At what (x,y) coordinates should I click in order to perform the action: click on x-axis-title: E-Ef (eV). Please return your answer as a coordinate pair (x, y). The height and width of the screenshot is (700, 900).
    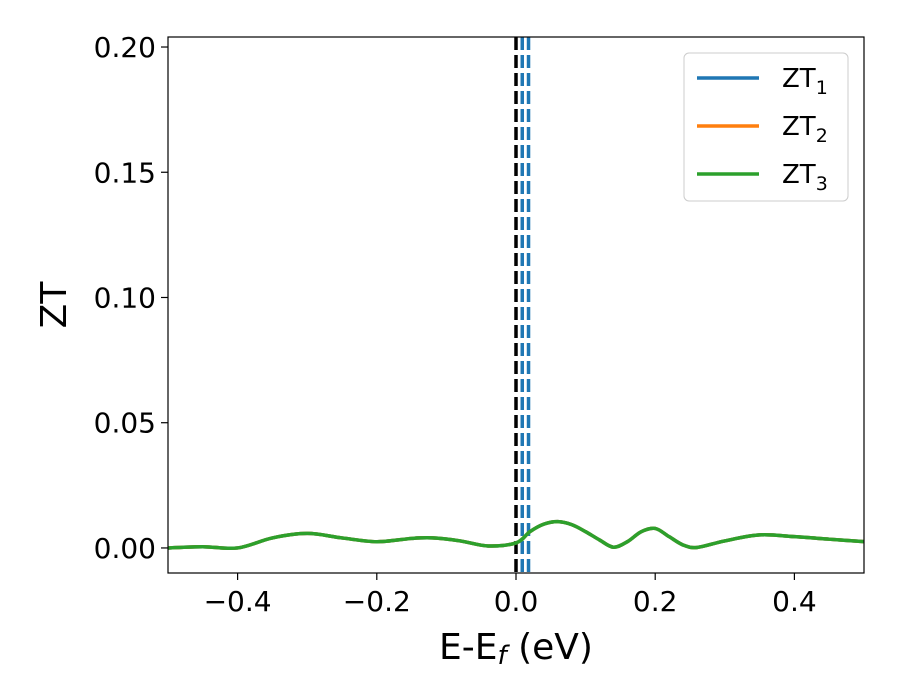
    Looking at the image, I should click on (516, 649).